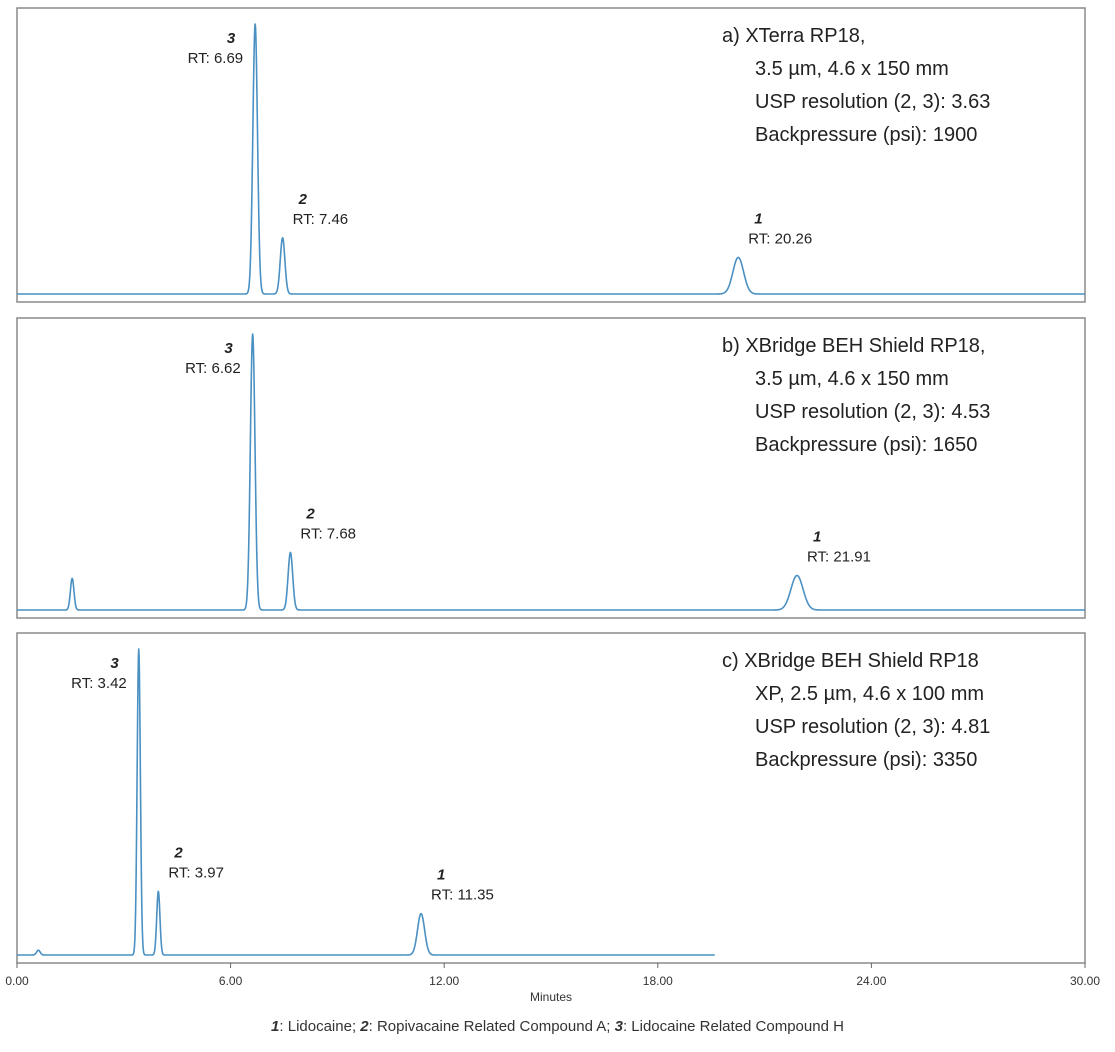  I want to click on x-axis-label: Minutes, so click(551, 997).